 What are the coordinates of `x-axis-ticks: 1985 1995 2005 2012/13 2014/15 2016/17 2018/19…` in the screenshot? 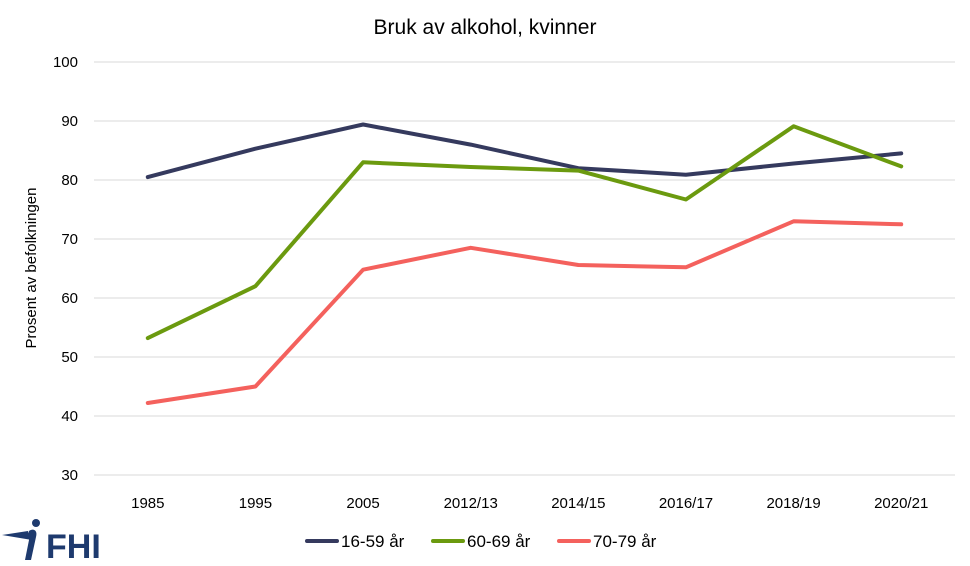 It's located at (529, 503).